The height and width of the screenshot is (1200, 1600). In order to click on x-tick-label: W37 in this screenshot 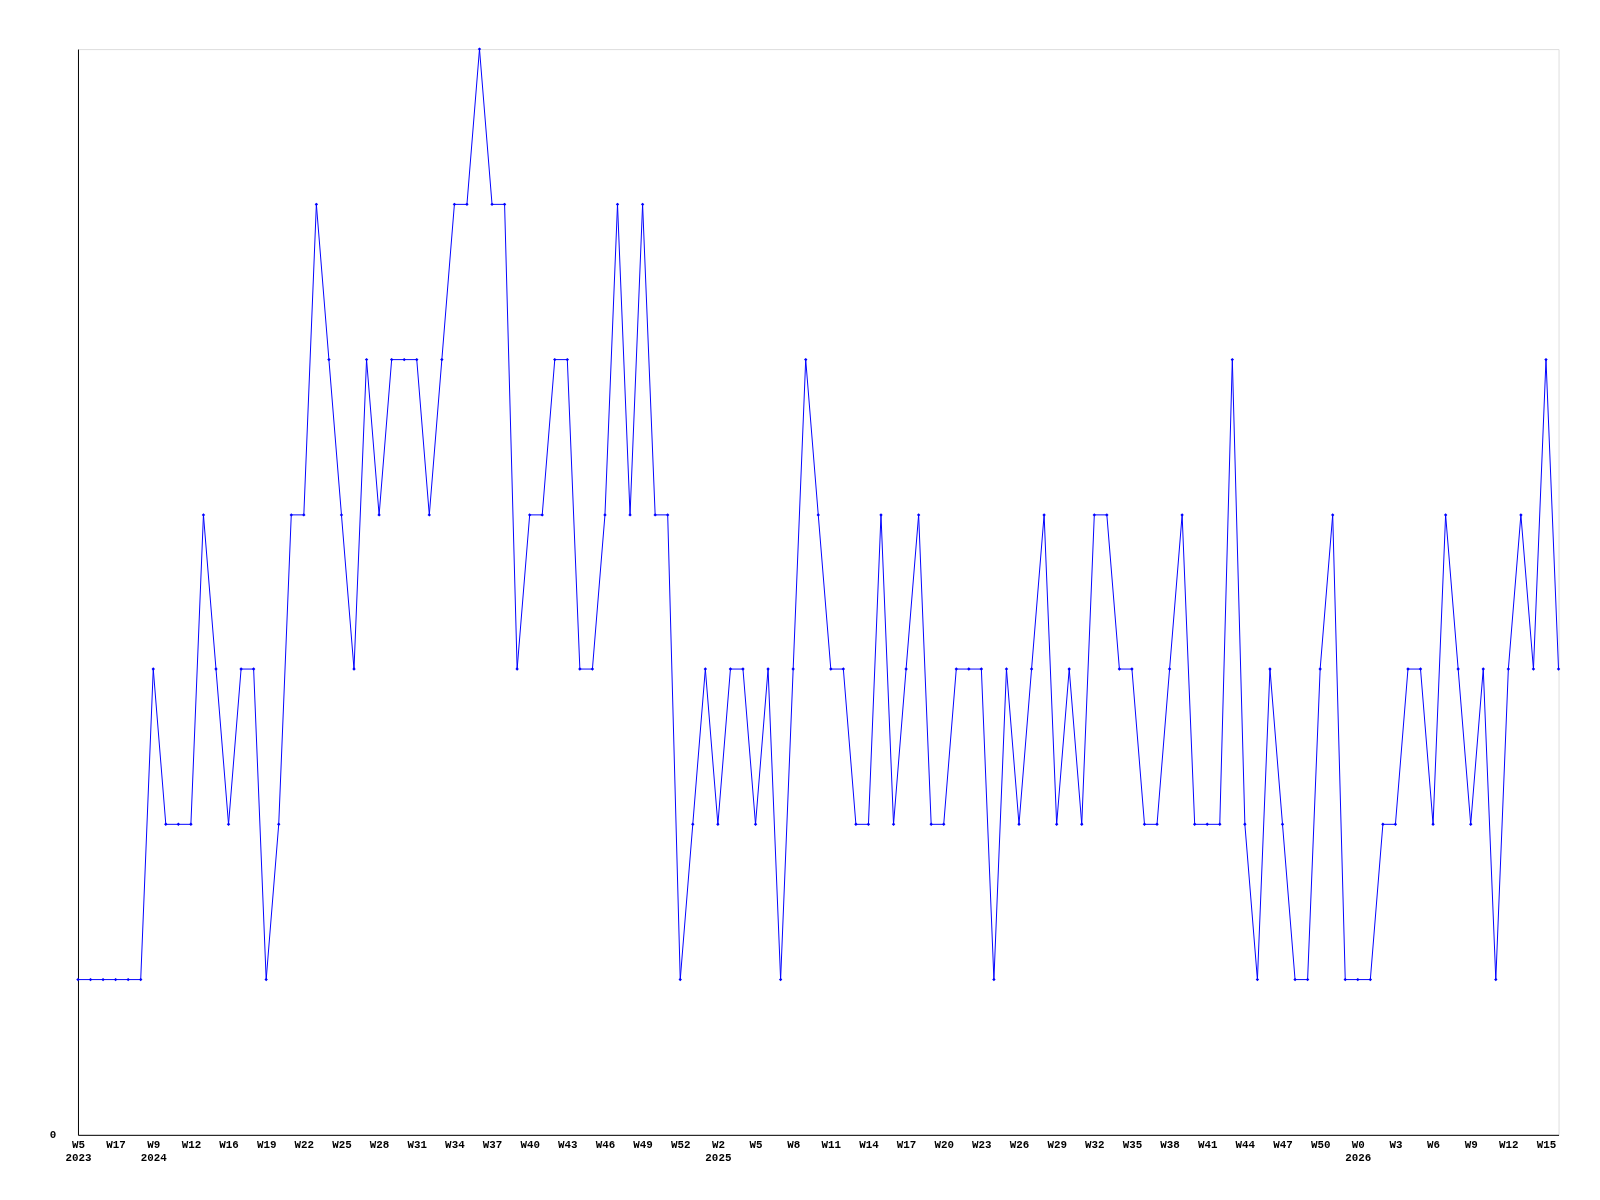, I will do `click(492, 1145)`.